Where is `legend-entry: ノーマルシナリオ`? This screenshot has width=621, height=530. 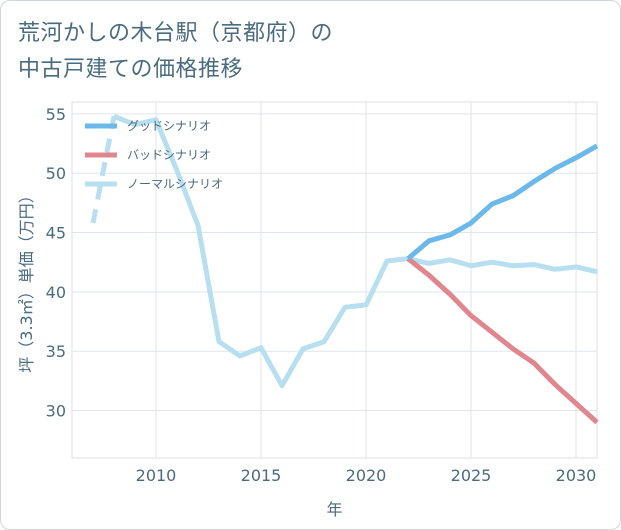
legend-entry: ノーマルシナリオ is located at coordinates (175, 184).